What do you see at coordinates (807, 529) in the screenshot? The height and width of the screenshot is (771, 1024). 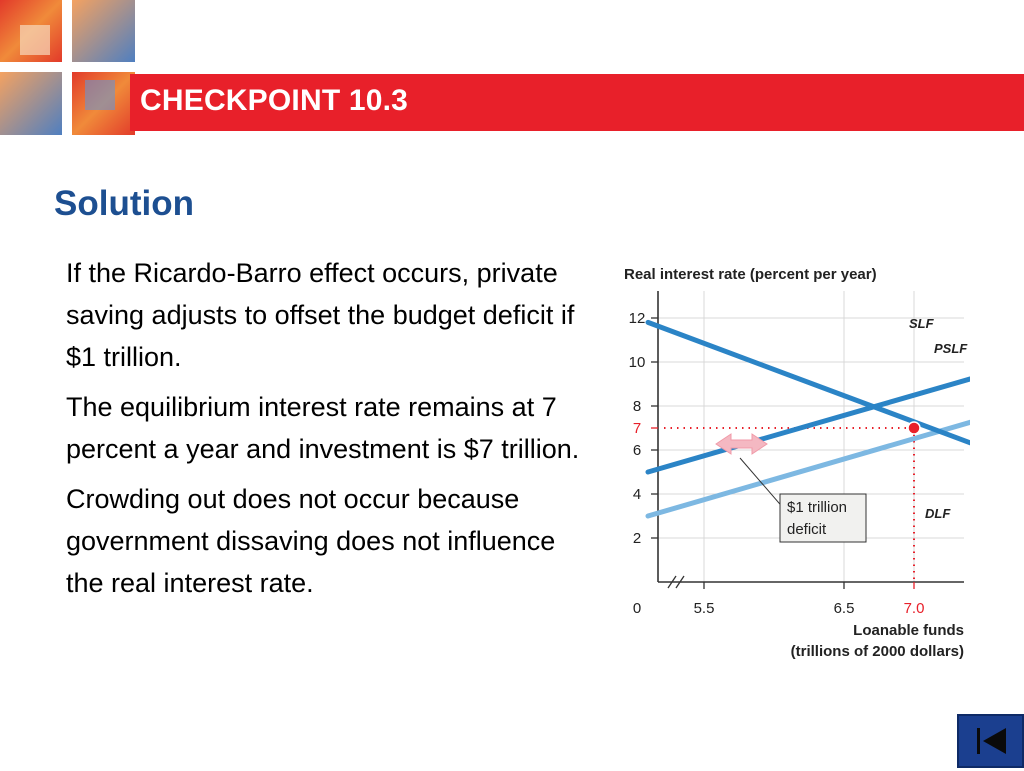 I see `annotation-line-2: deficit` at bounding box center [807, 529].